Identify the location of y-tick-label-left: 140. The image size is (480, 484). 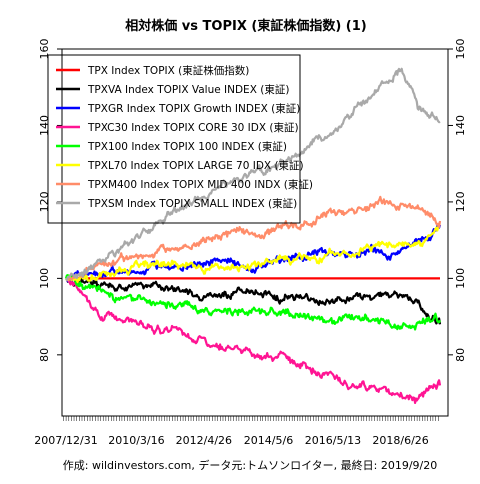
(44, 125).